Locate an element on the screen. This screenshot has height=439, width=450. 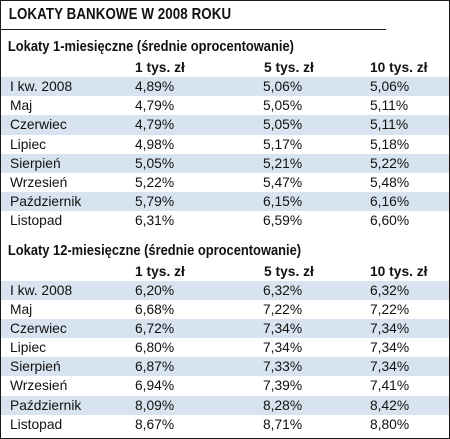
rate-cell: 6,16% is located at coordinates (390, 202).